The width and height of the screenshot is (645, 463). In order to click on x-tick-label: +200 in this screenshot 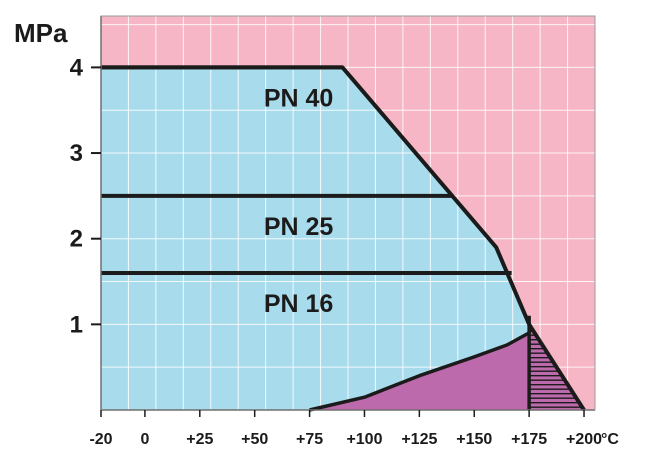, I will do `click(584, 439)`.